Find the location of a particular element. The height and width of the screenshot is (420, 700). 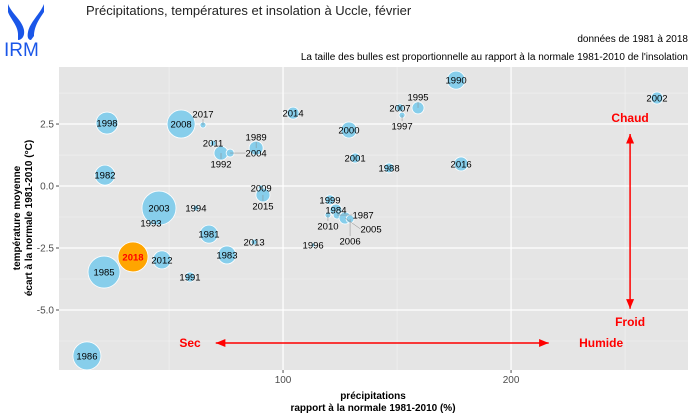

bubble-label-1993: 1993 is located at coordinates (150, 223).